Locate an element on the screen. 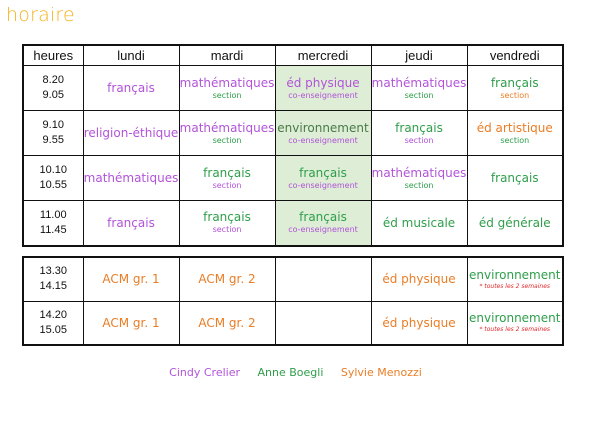  header-vendredi: vendredi is located at coordinates (515, 55).